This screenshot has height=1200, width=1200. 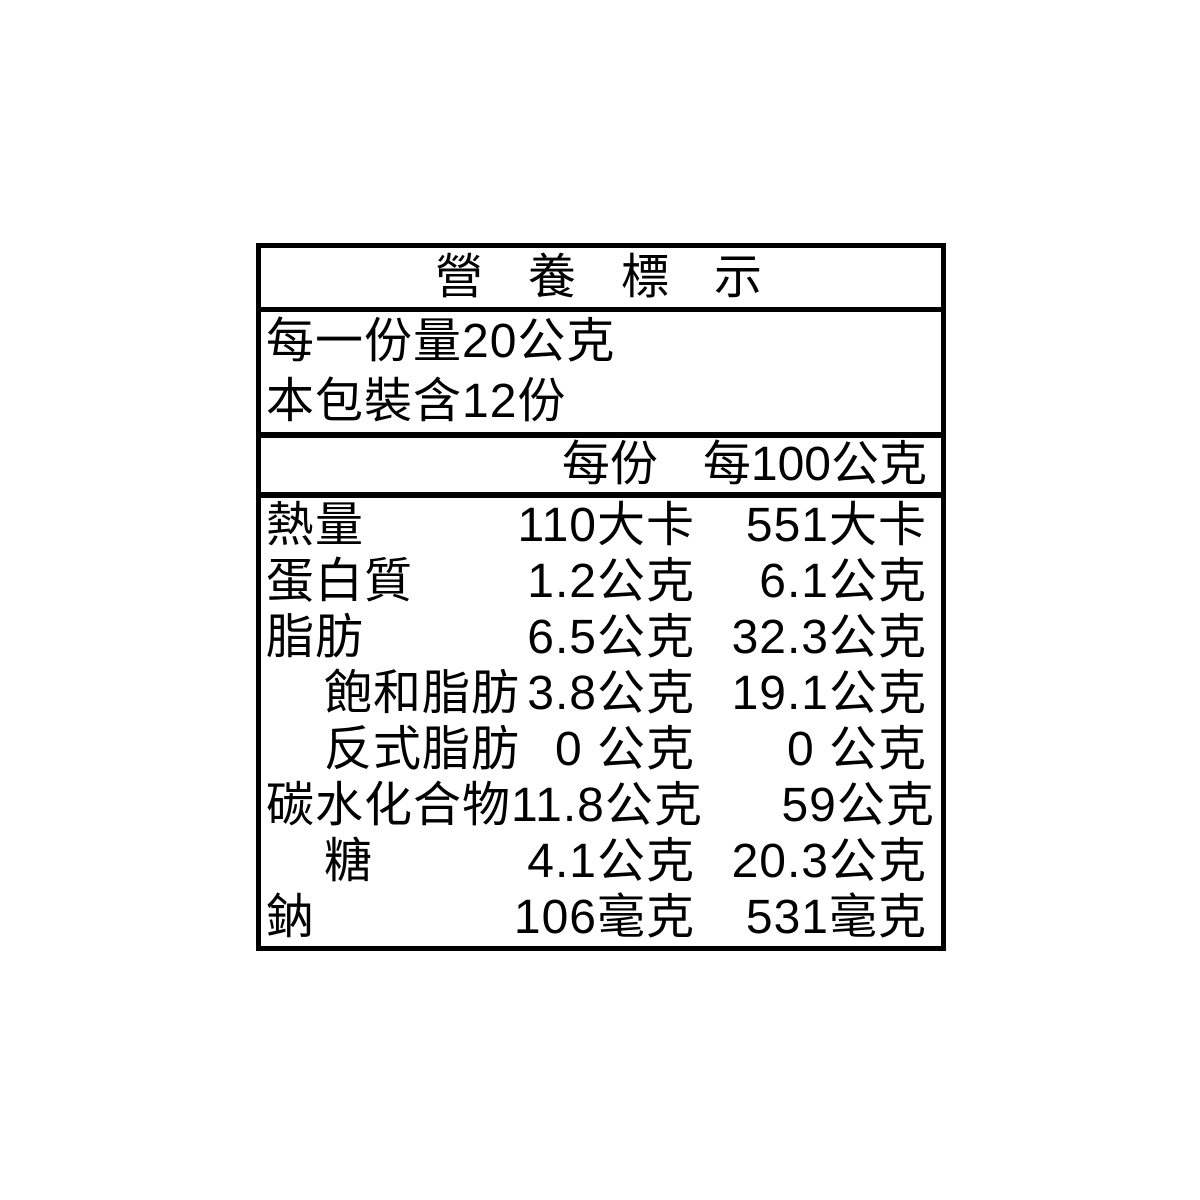 I want to click on nutrient-name: 碳水化合物, so click(x=389, y=805).